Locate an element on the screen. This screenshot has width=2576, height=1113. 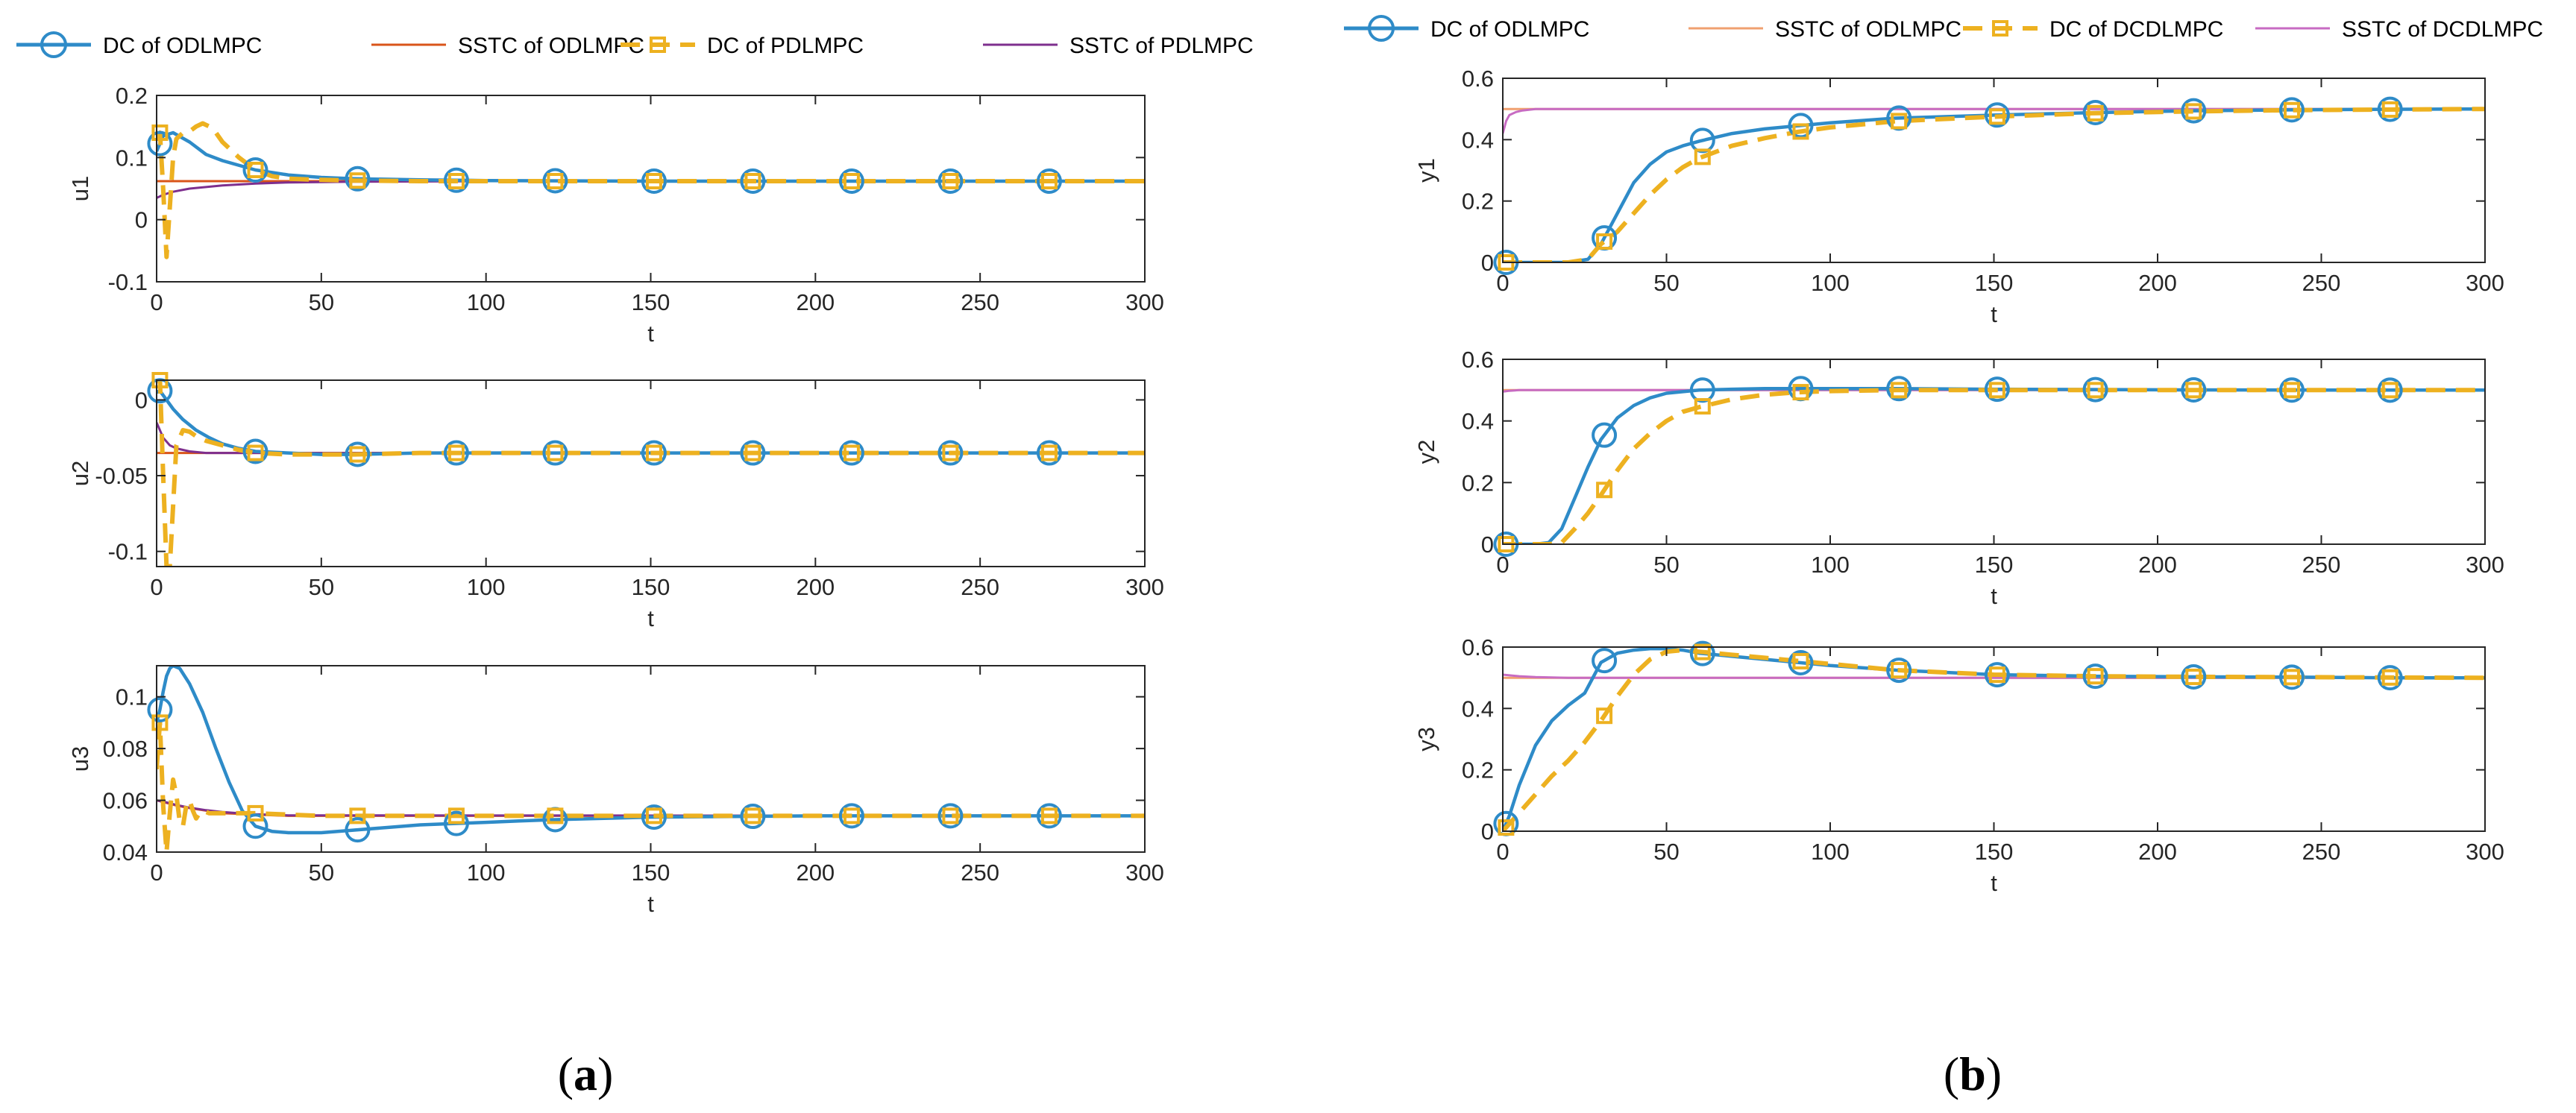
plot-area is located at coordinates (651, 759).